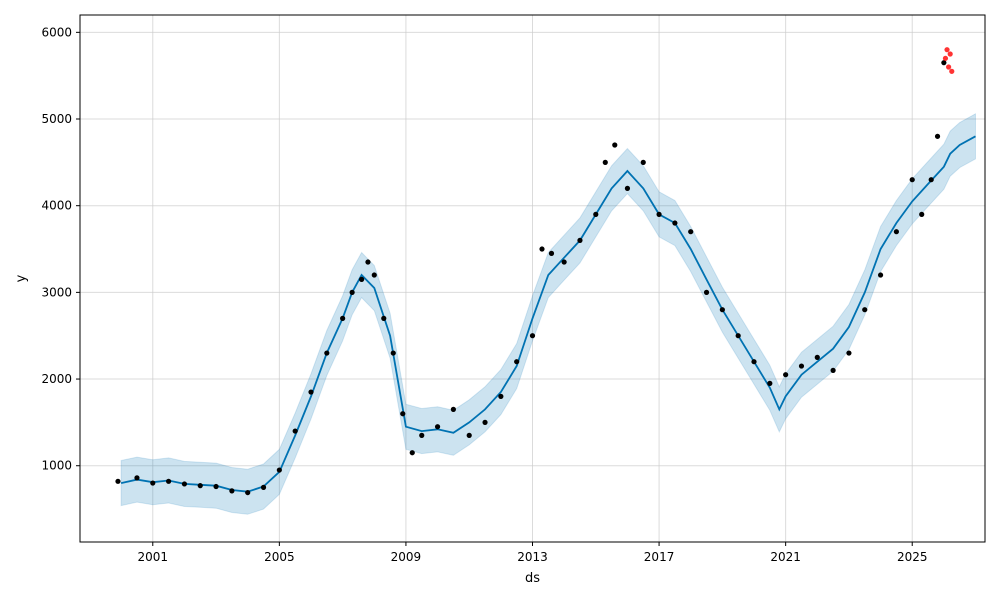 This screenshot has width=1000, height=600. I want to click on y-tick-label-5: 6000, so click(56, 32).